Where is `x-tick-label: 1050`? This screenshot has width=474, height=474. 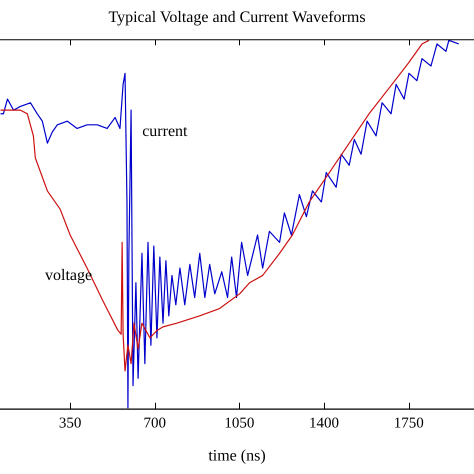 x-tick-label: 1050 is located at coordinates (239, 424).